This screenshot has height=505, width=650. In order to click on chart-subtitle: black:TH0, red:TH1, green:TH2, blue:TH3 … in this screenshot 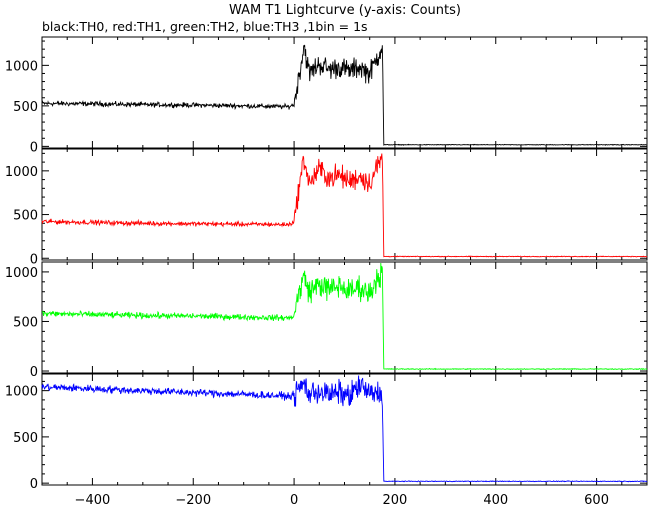, I will do `click(205, 26)`.